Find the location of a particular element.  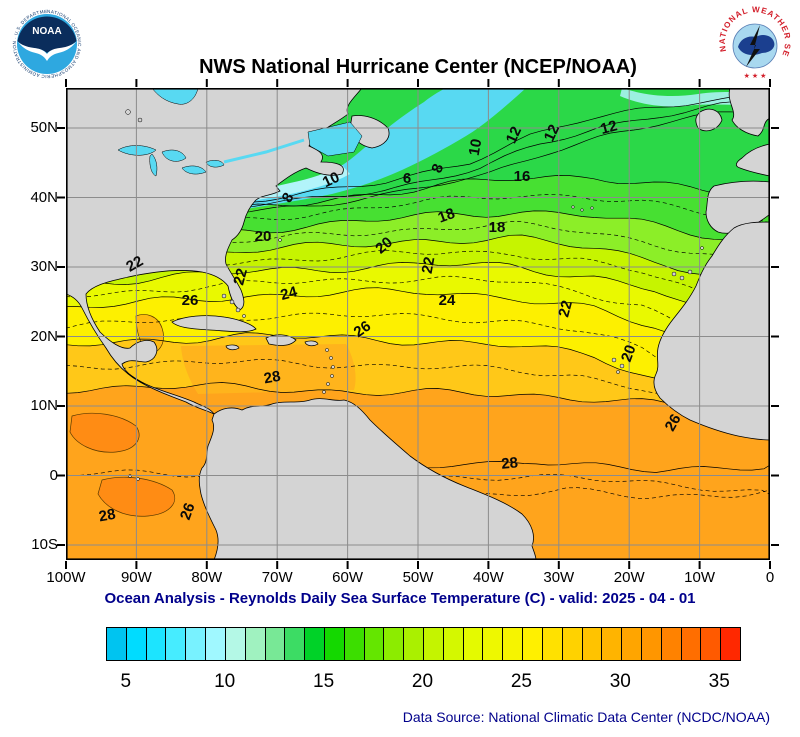

nws-logo: NATIONAL WEATHER SERVICE ★ ★ ★ is located at coordinates (754, 43).